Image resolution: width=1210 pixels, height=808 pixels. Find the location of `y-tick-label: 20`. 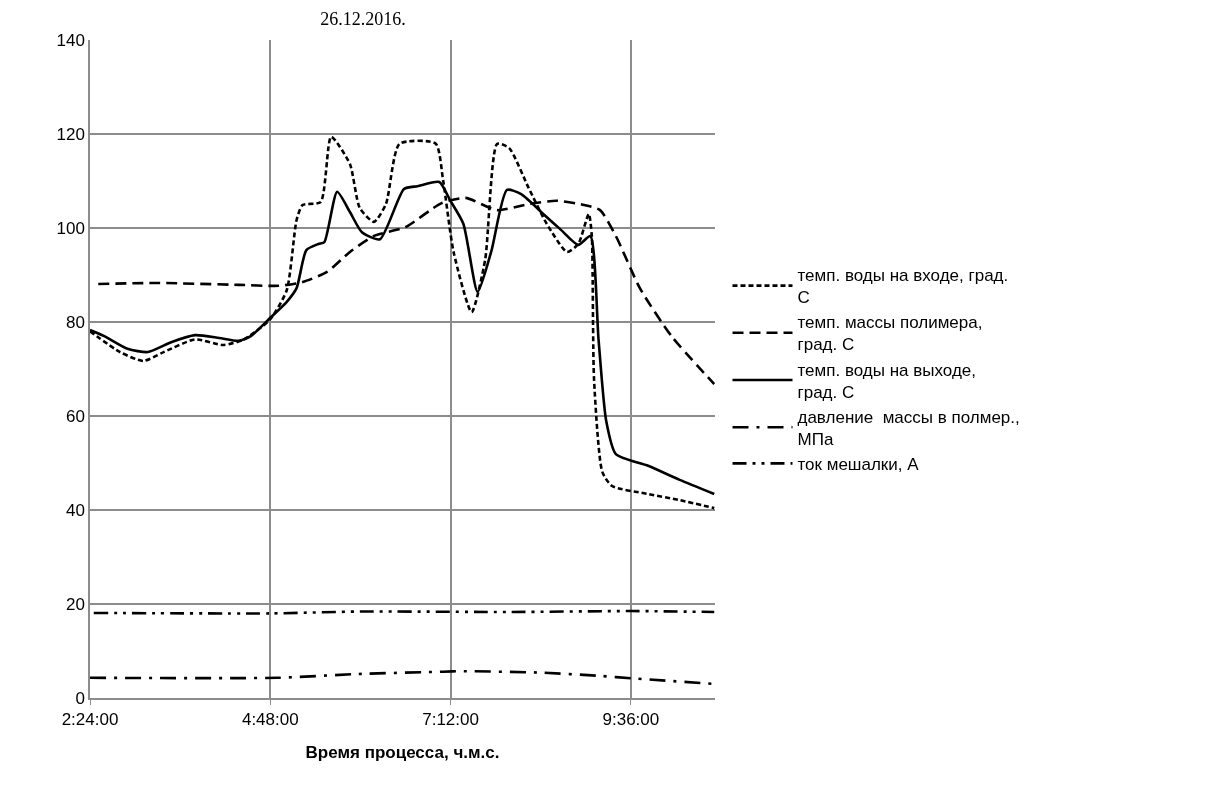

y-tick-label: 20 is located at coordinates (75, 604).